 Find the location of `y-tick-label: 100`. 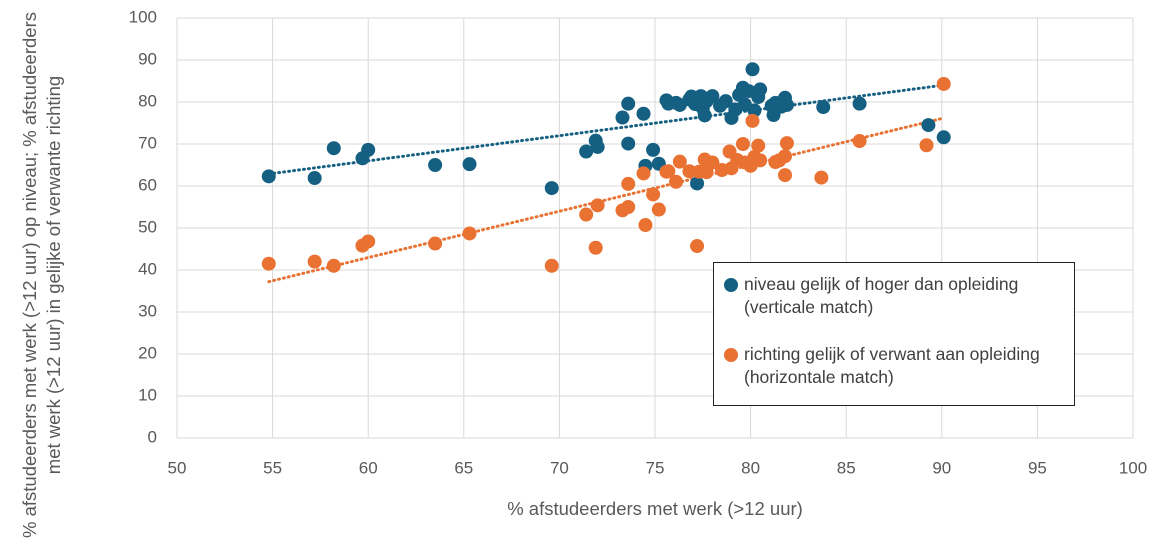

y-tick-label: 100 is located at coordinates (143, 16).